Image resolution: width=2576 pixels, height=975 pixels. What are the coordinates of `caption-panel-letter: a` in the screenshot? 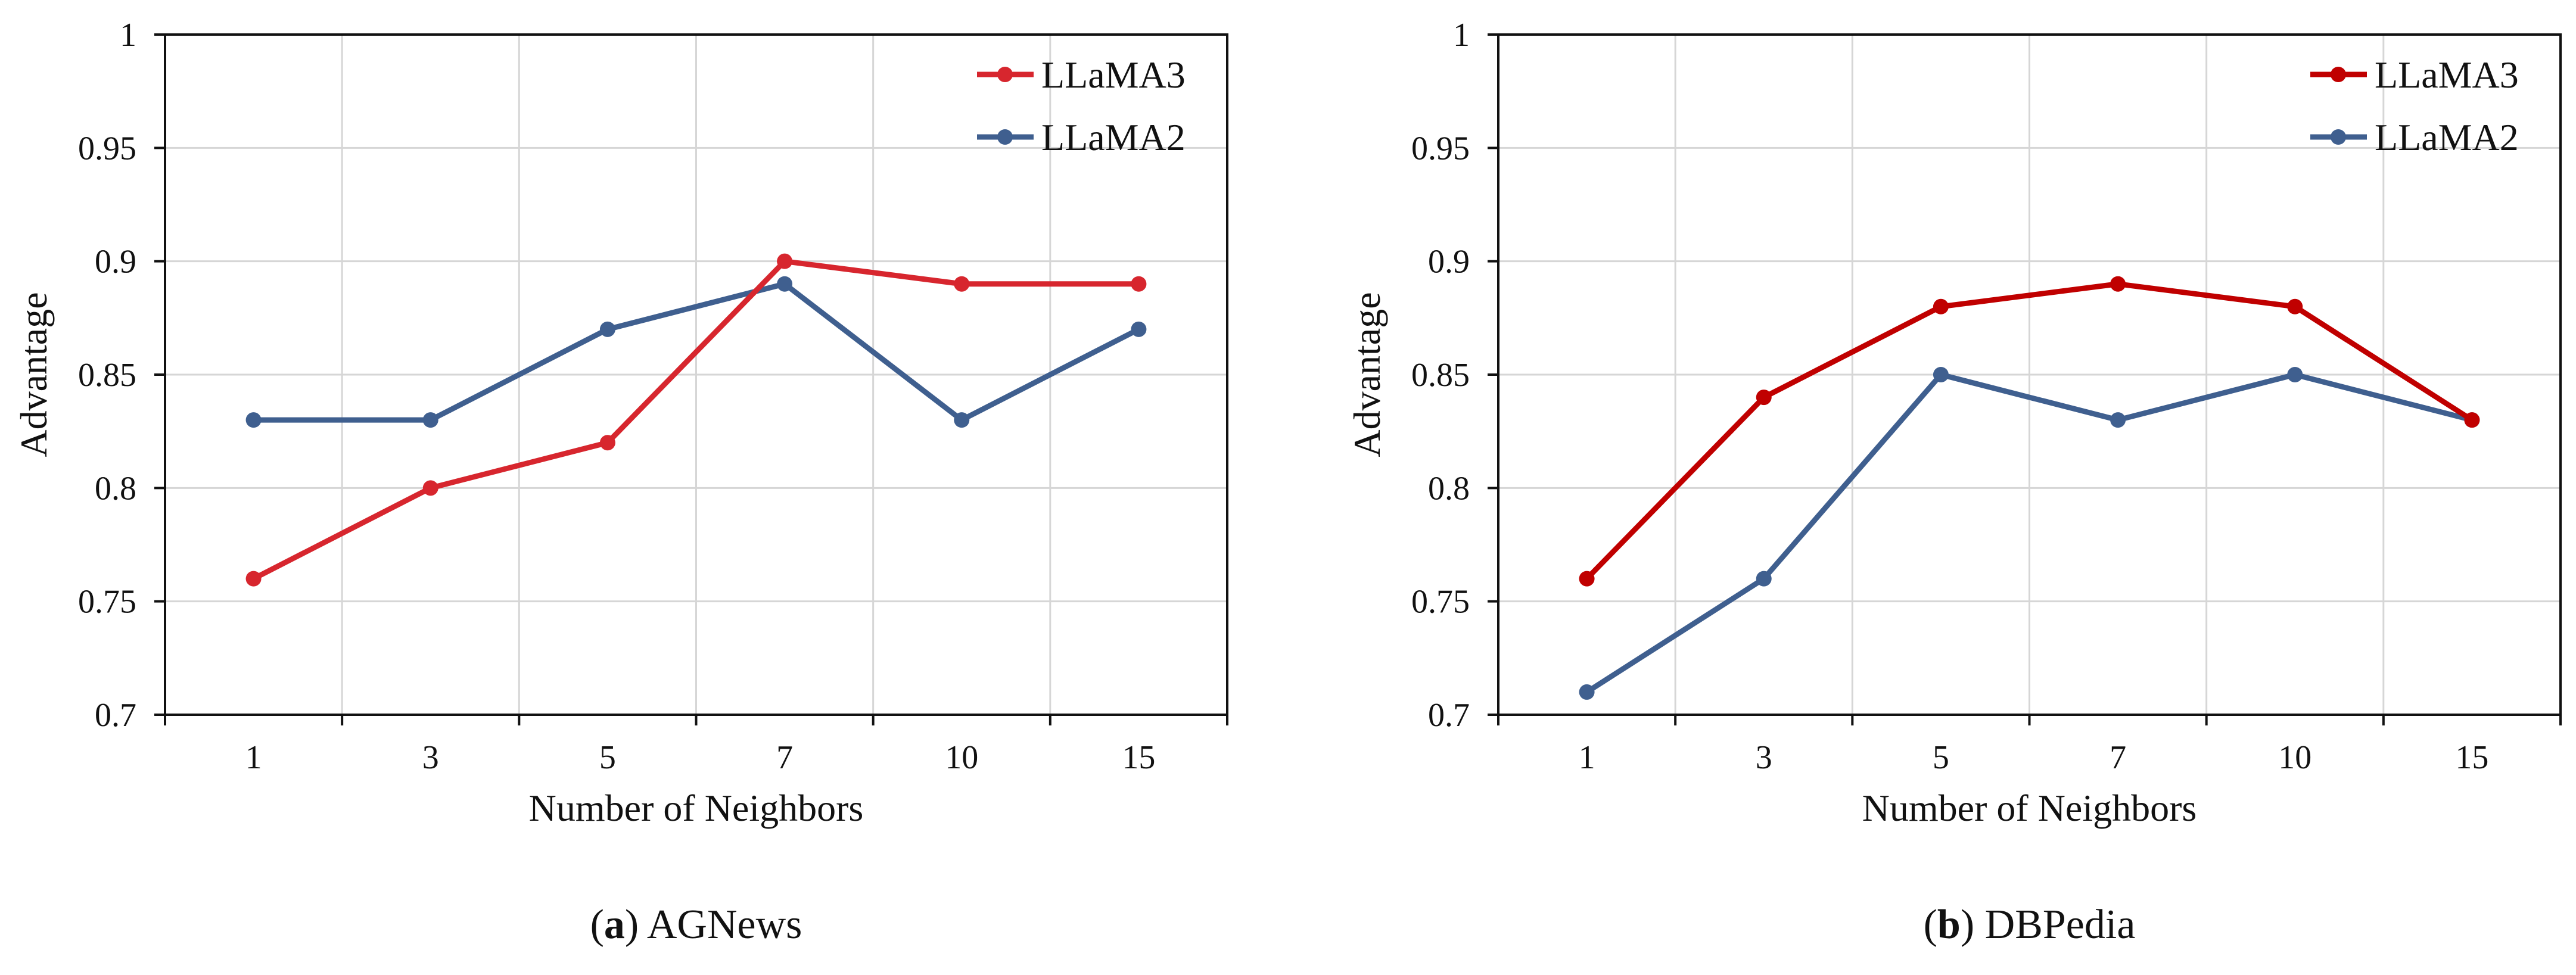 It's located at (614, 925).